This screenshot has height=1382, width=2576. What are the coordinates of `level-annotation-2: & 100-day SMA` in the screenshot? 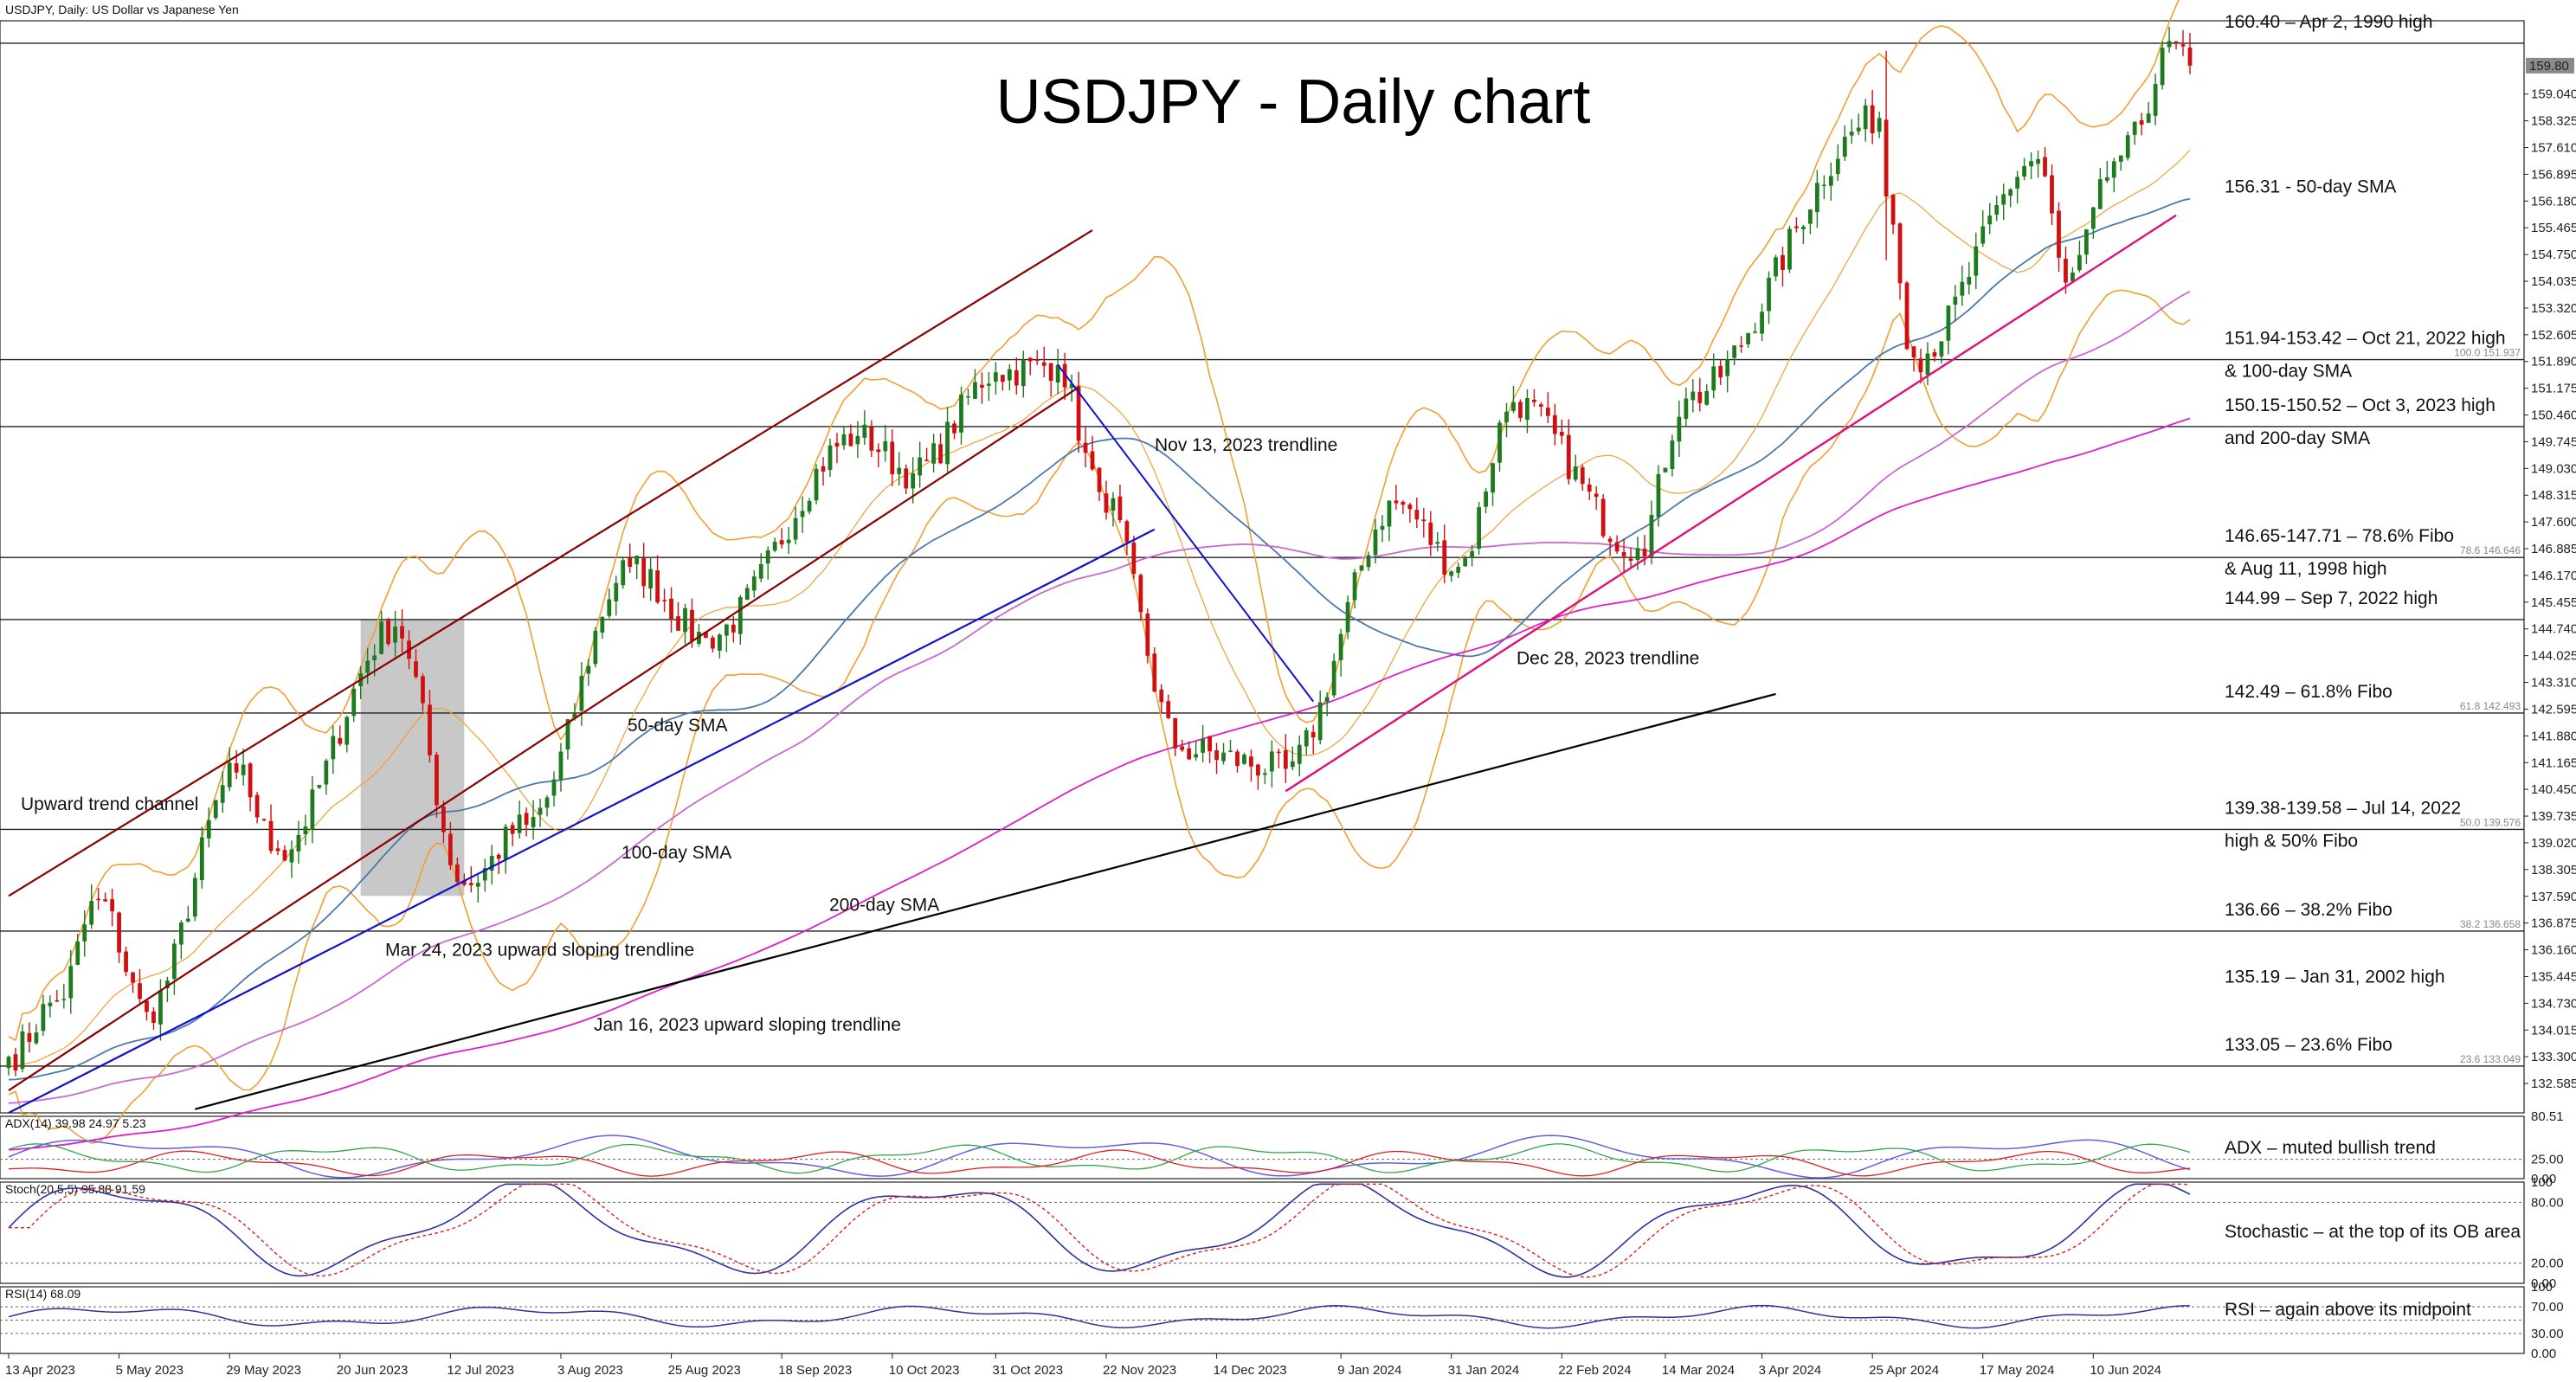 It's located at (2288, 372).